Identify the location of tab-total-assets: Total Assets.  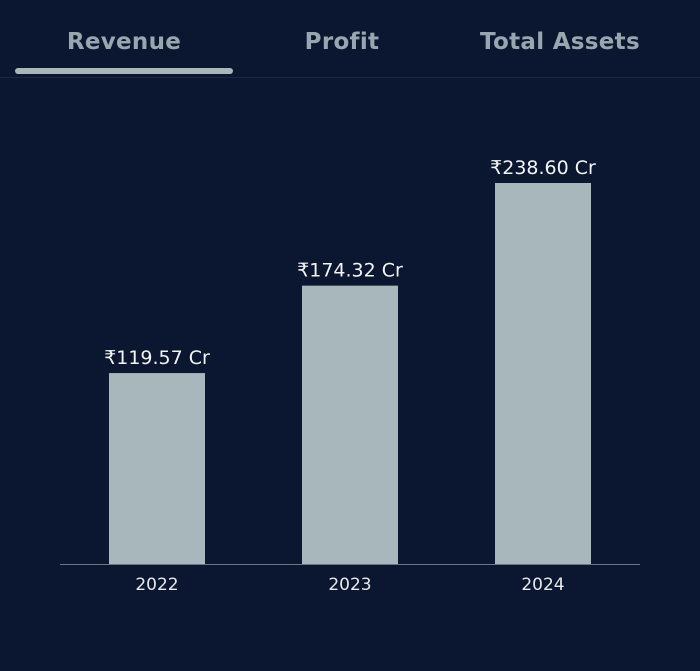
(560, 42).